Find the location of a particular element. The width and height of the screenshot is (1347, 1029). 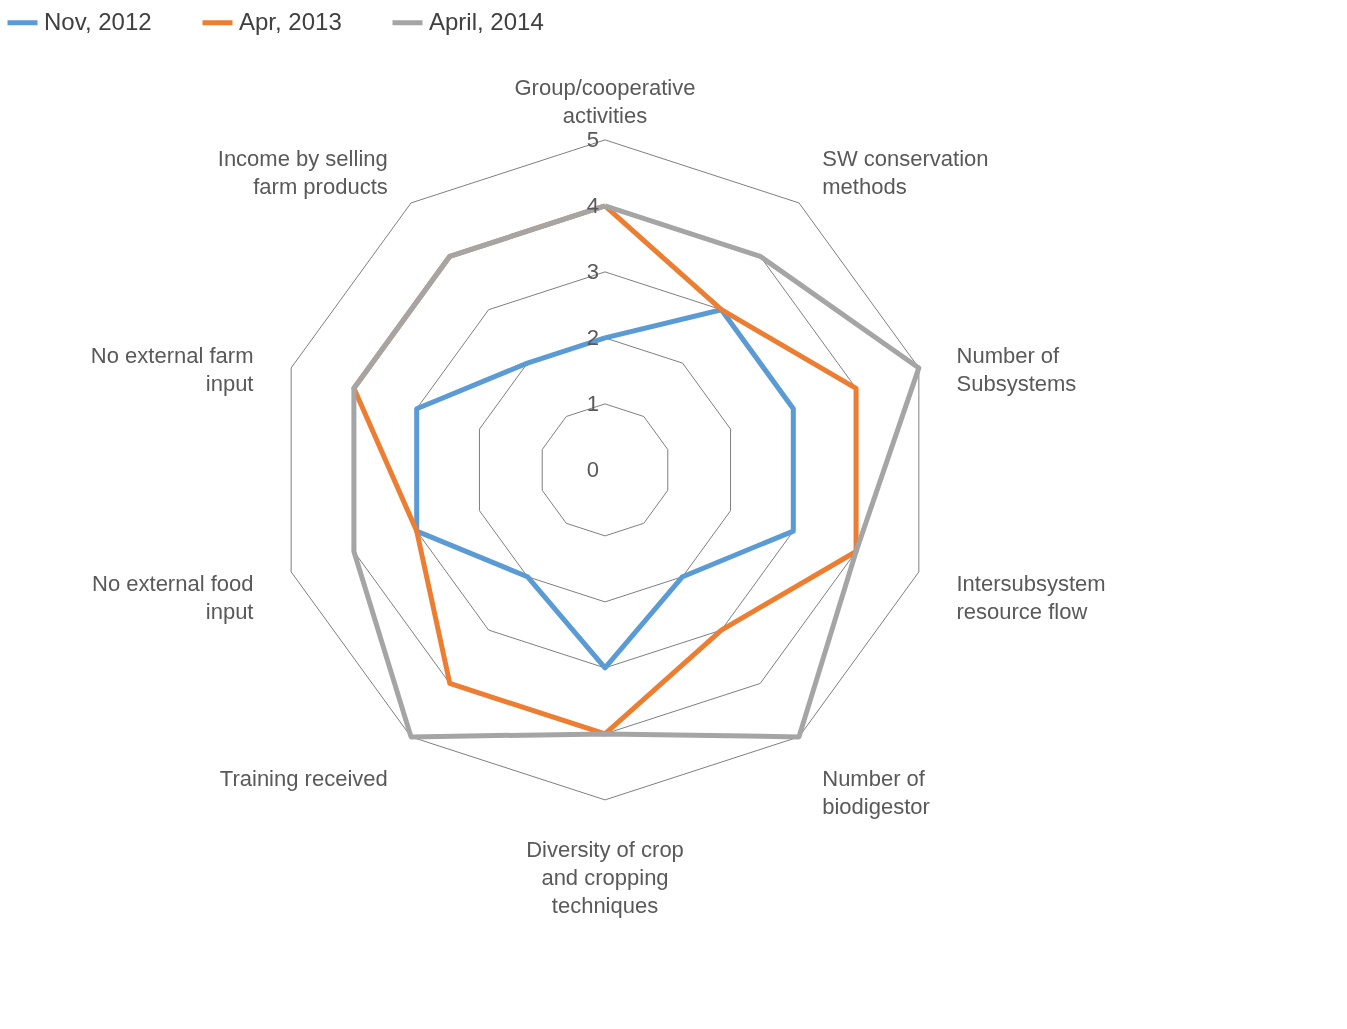

spoke-label: Number of Subsystems is located at coordinates (1016, 369).